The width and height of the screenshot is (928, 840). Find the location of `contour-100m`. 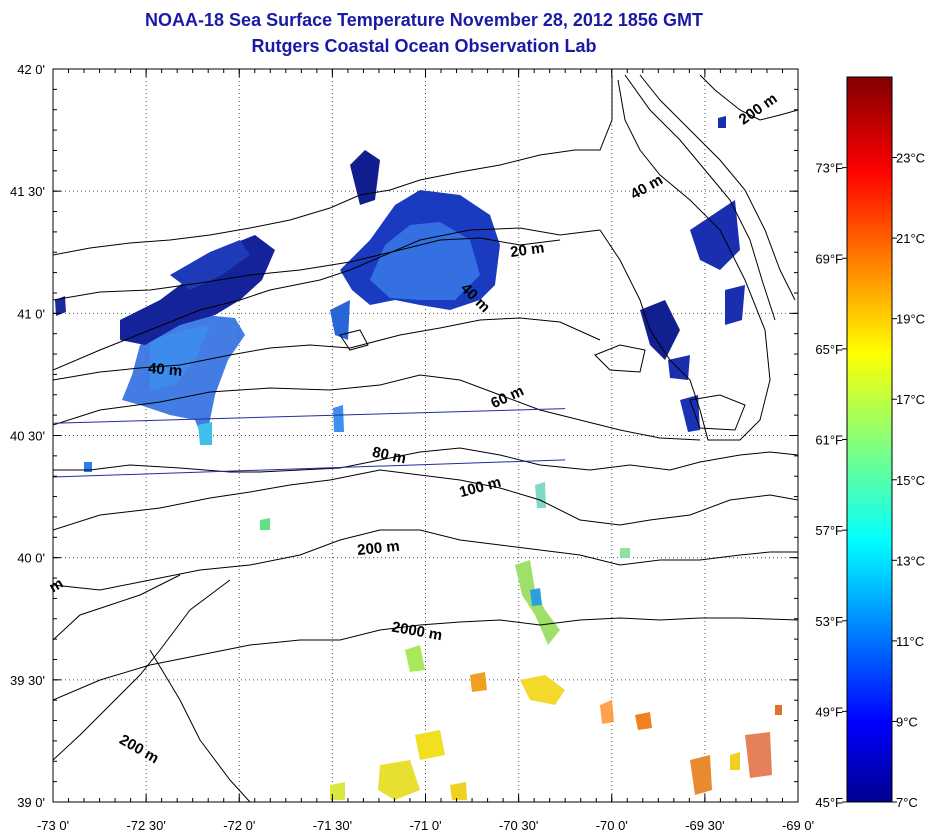

contour-100m is located at coordinates (425, 500).